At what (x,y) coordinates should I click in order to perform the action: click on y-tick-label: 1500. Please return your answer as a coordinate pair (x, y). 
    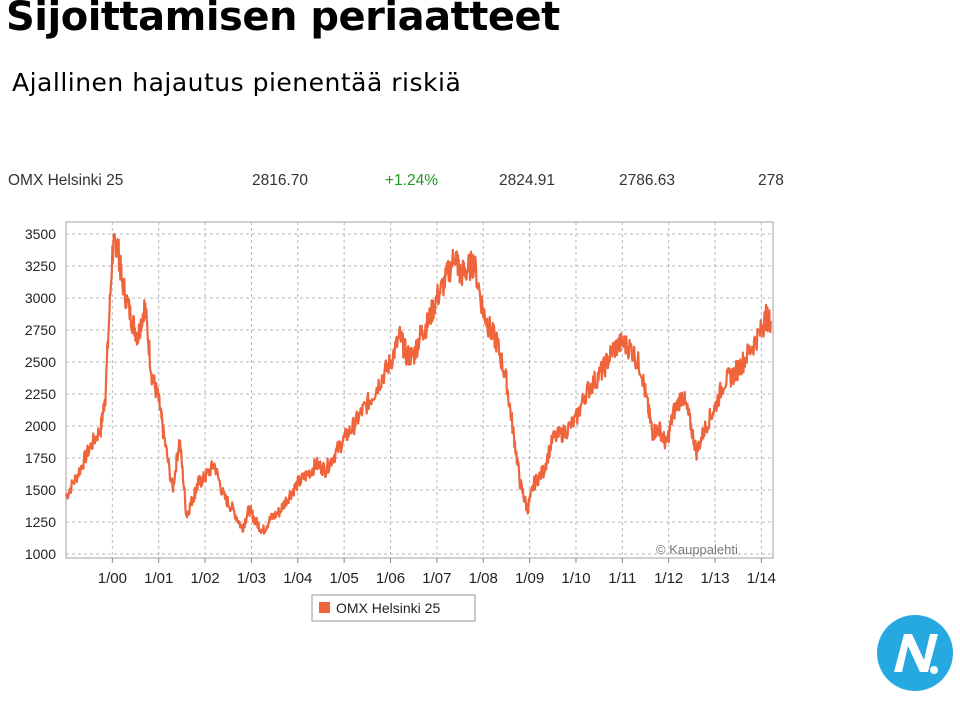
    Looking at the image, I should click on (40, 490).